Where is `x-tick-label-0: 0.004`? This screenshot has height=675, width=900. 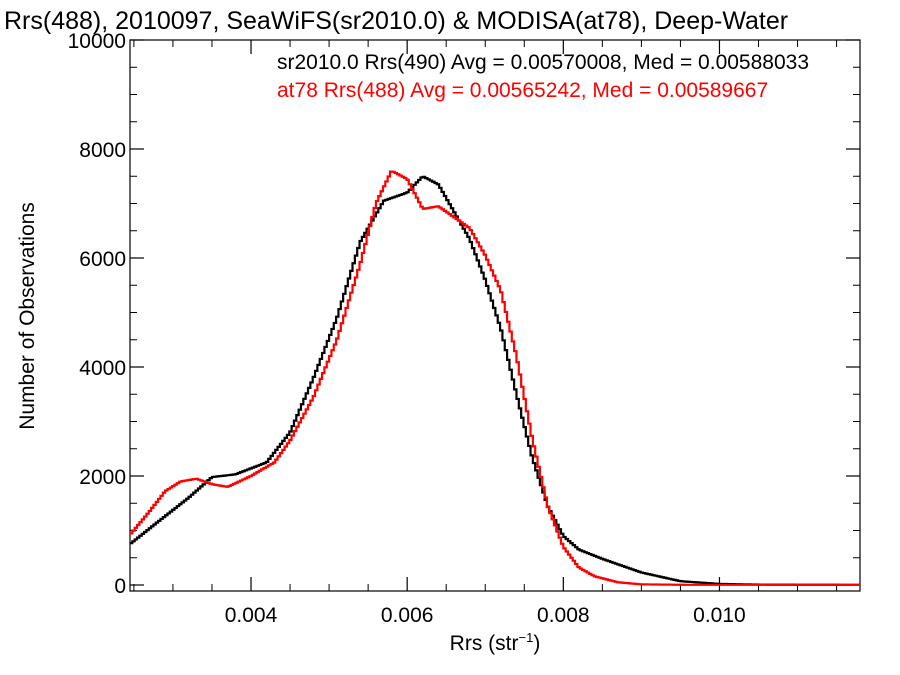 x-tick-label-0: 0.004 is located at coordinates (251, 615).